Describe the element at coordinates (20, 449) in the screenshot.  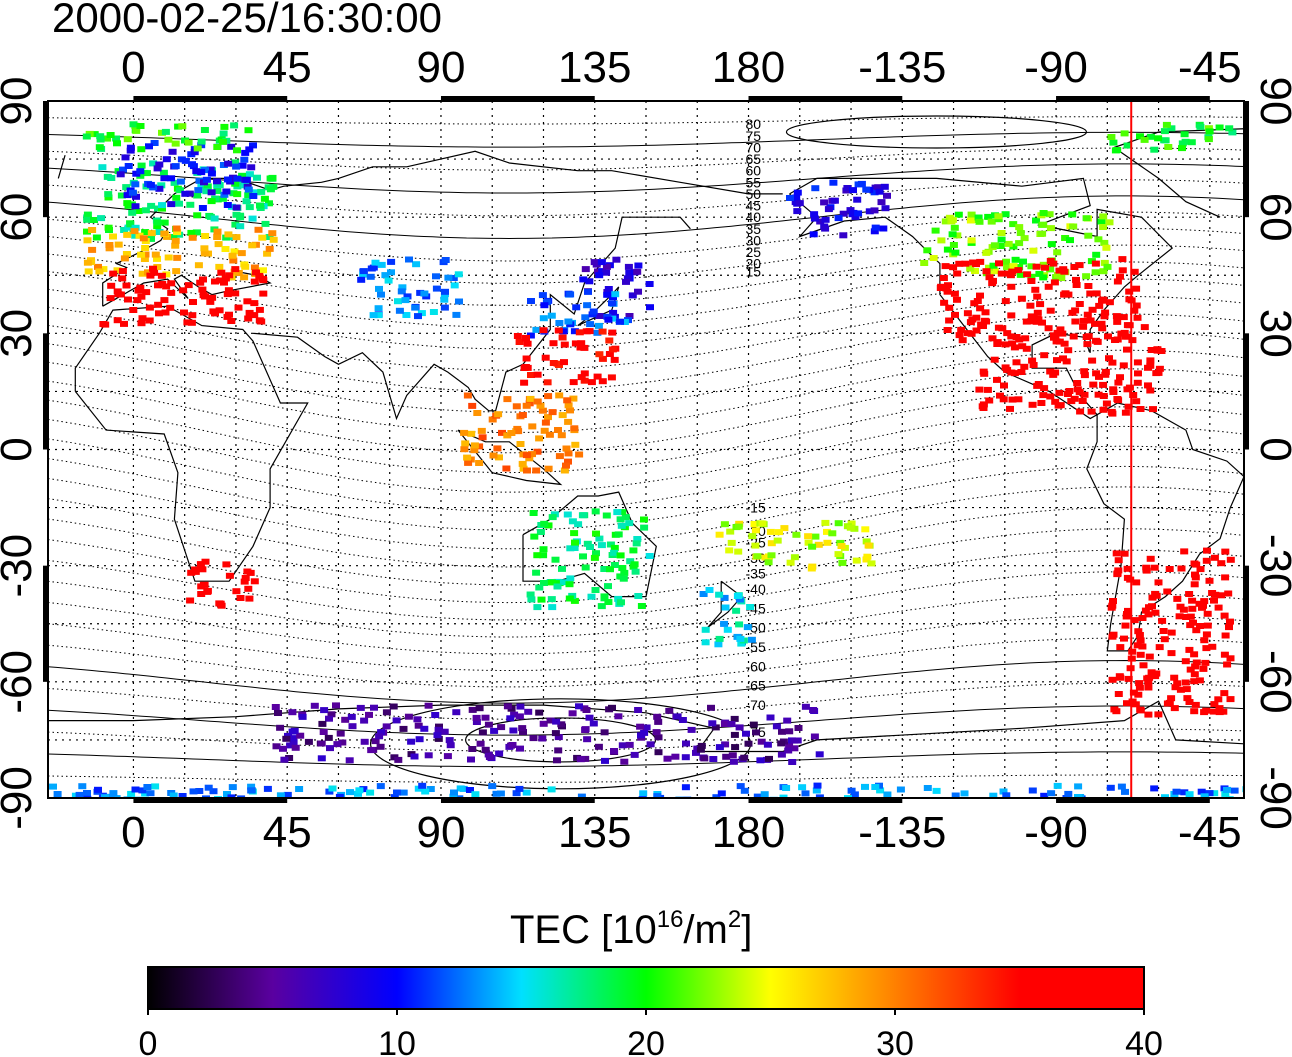
I see `y-tick-label-left: 0` at that location.